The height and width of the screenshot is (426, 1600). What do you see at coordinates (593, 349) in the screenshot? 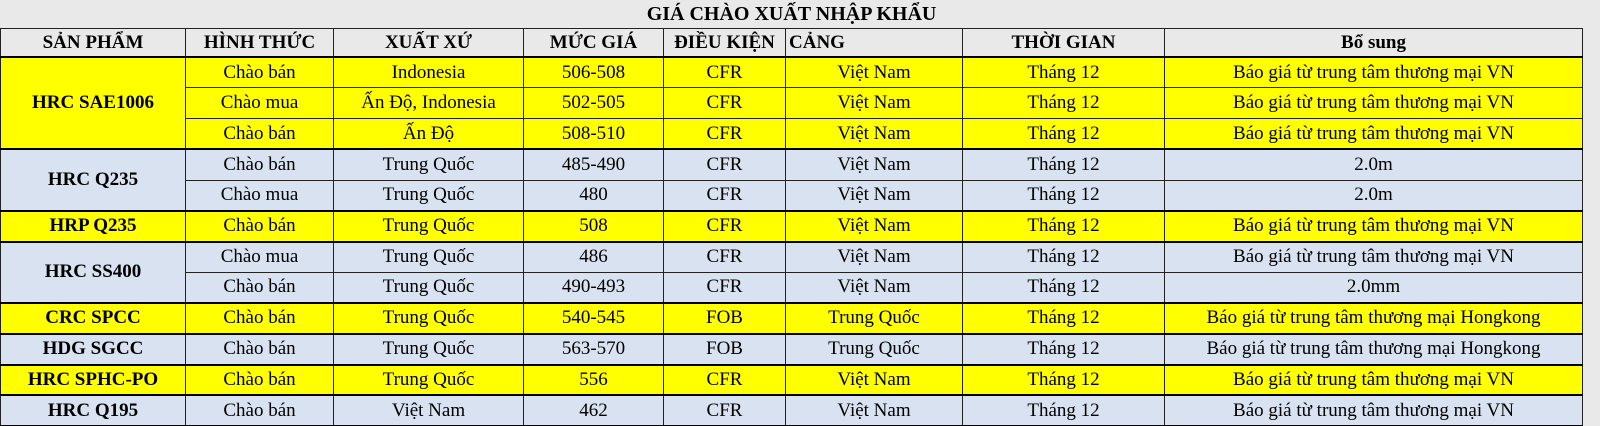
I see `cell-price: 563-570` at bounding box center [593, 349].